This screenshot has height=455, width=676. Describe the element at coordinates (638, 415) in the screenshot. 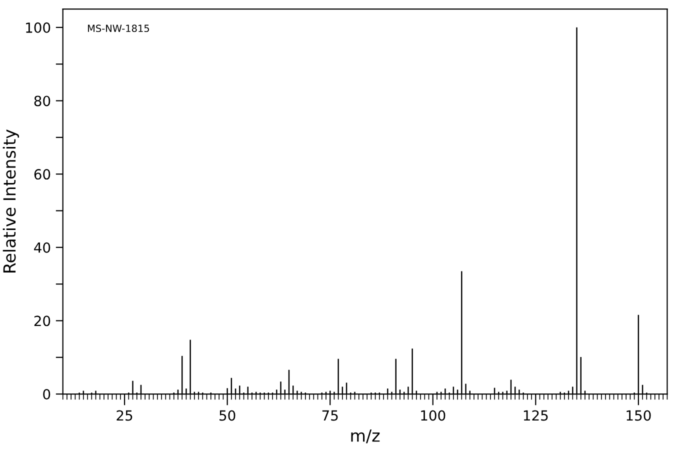

I see `x-tick-label: 150` at that location.